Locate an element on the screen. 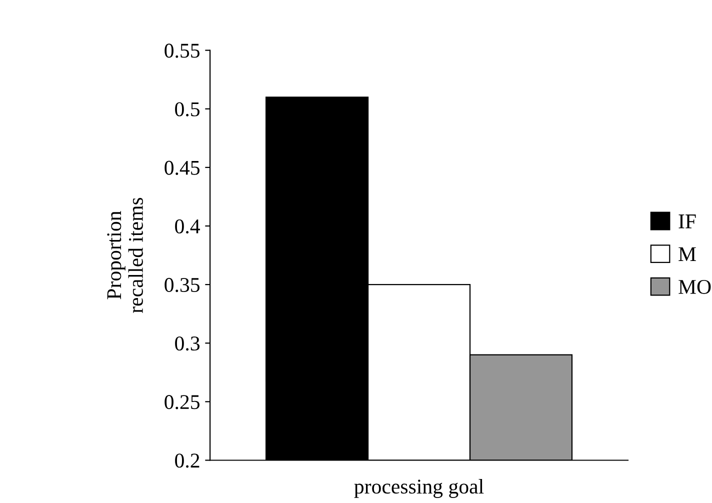  x-axis-title: processing goal is located at coordinates (419, 488).